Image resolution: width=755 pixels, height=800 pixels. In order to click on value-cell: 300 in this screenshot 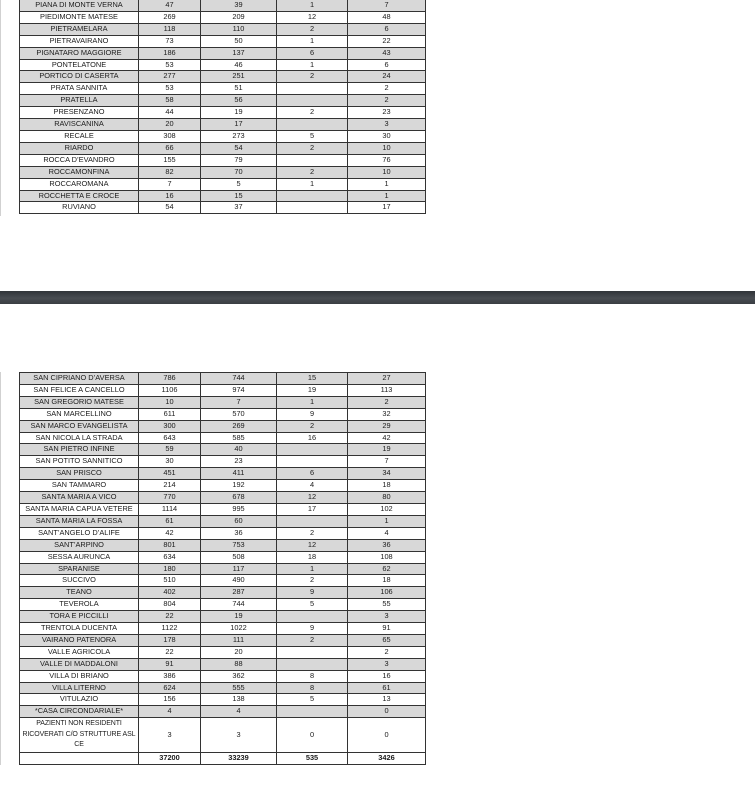, I will do `click(169, 426)`.